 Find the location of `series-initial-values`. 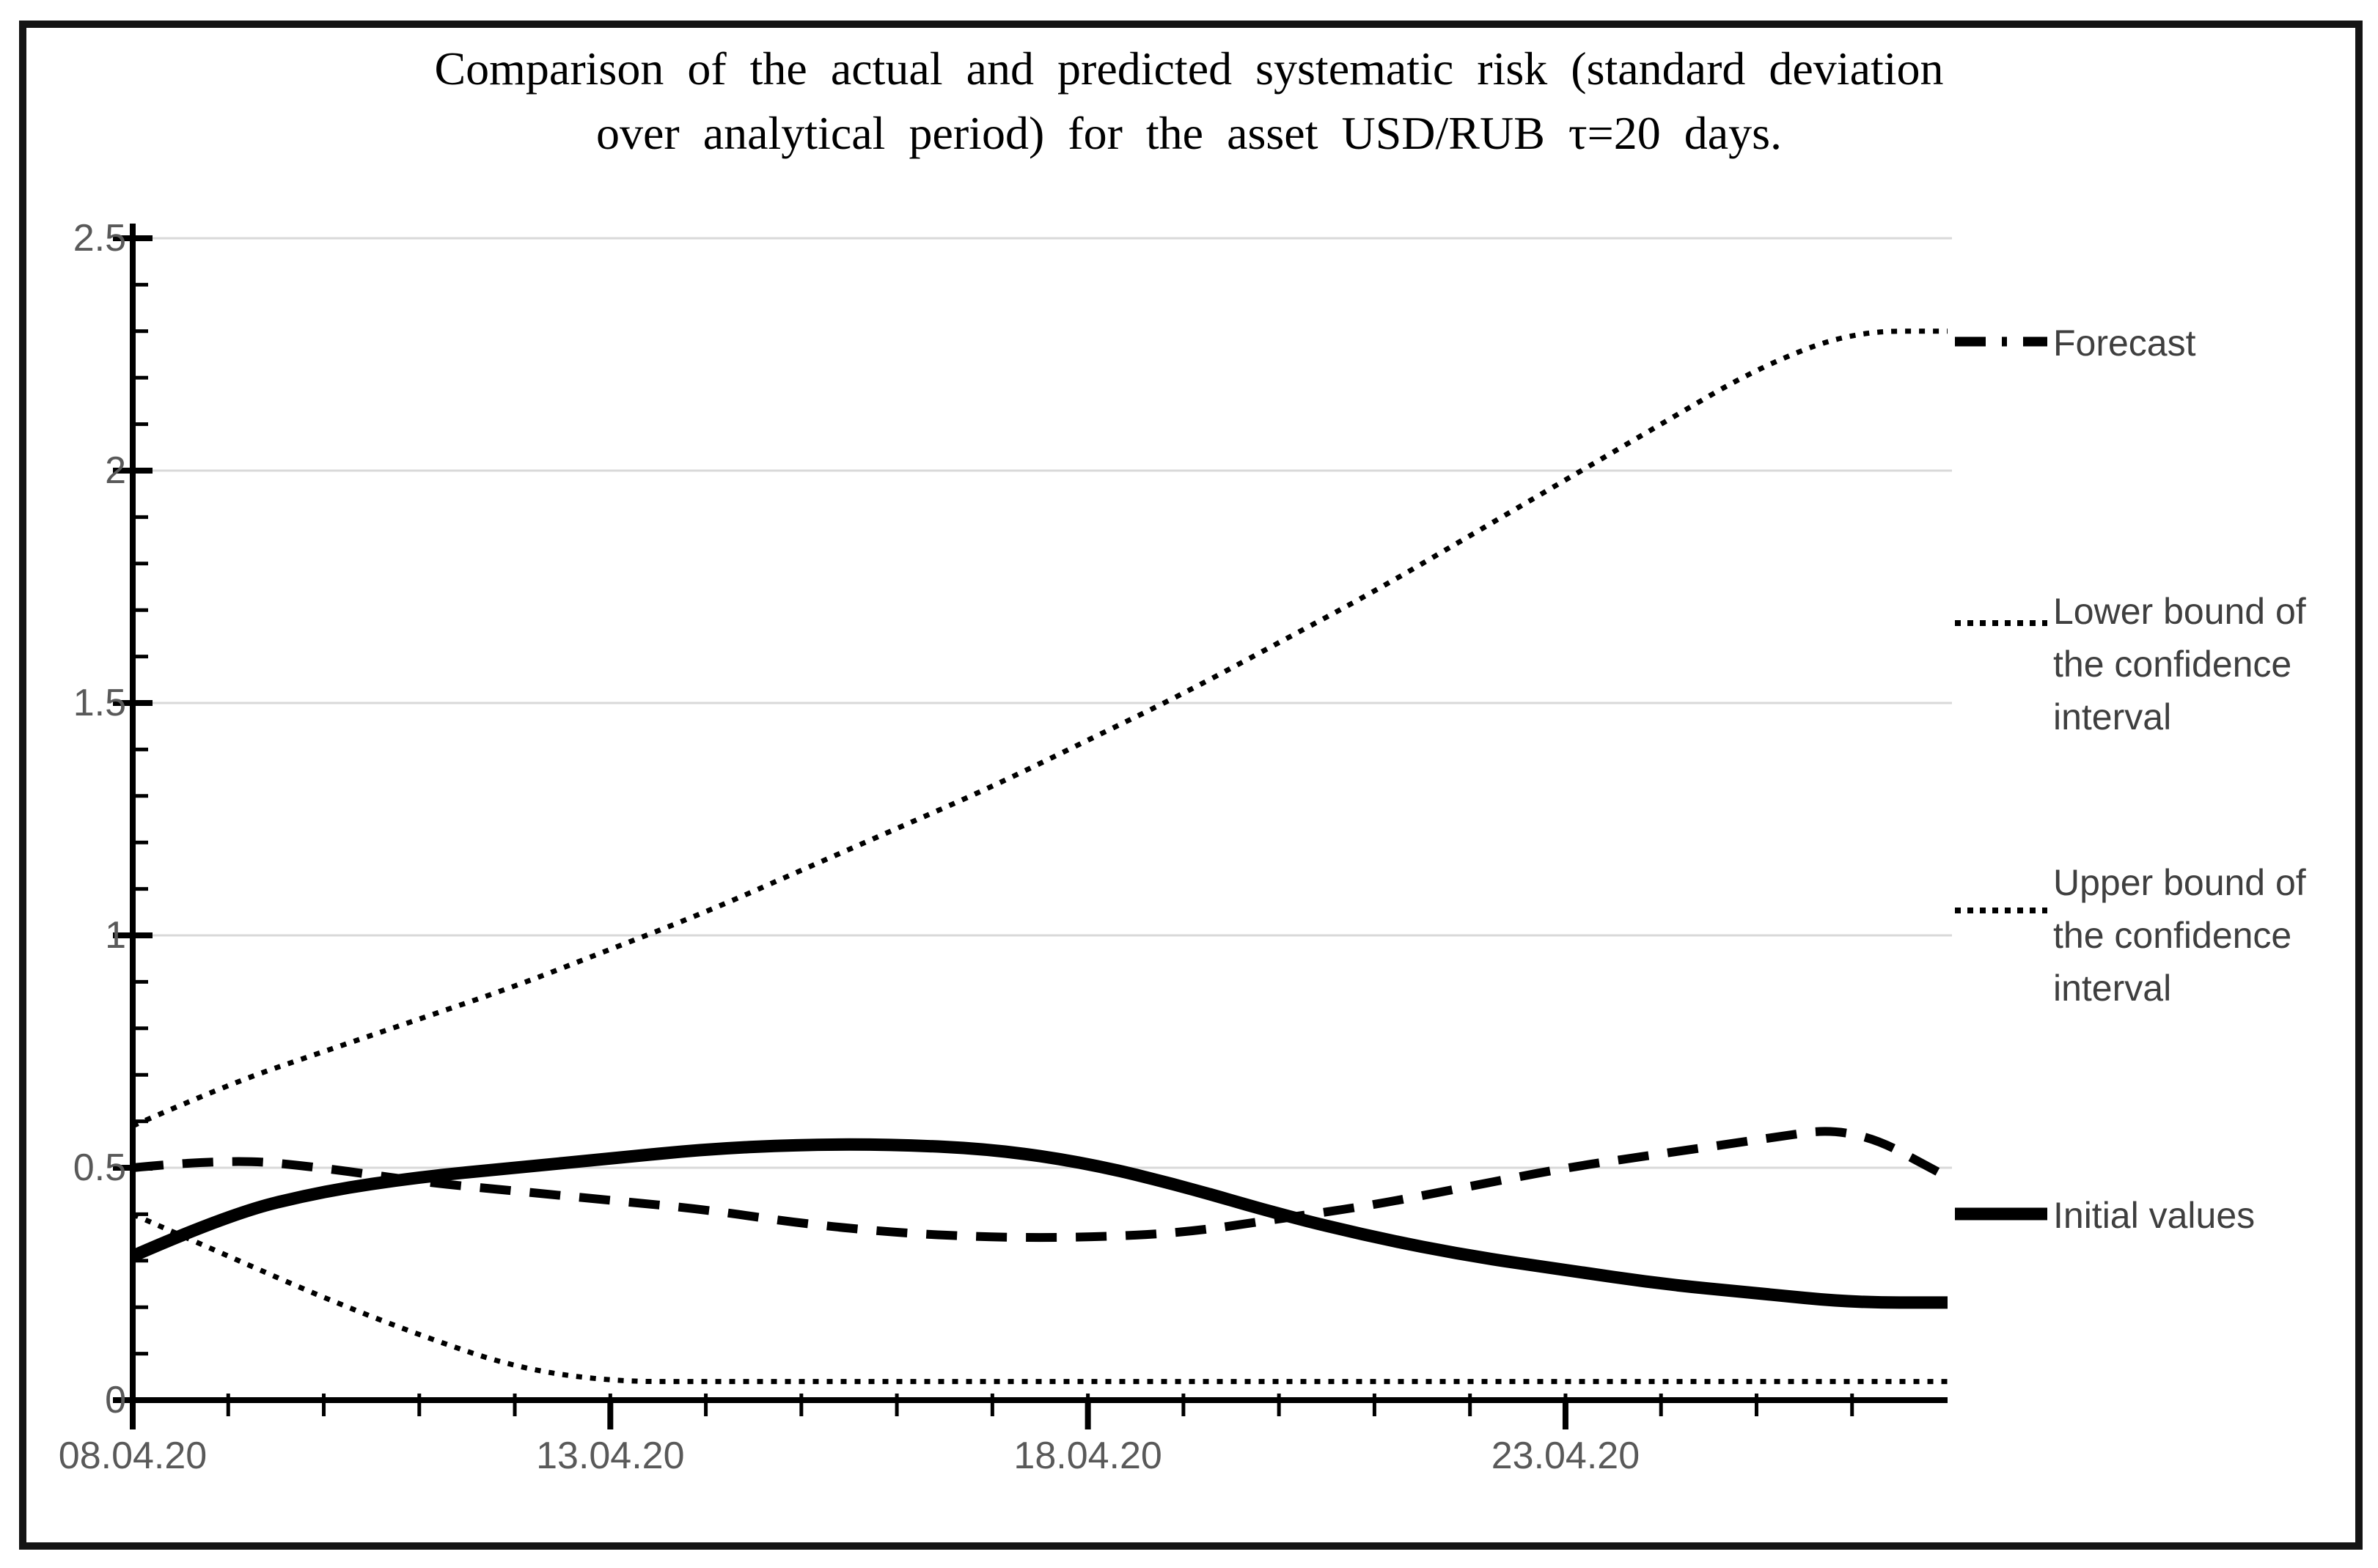

series-initial-values is located at coordinates (1039, 1224).